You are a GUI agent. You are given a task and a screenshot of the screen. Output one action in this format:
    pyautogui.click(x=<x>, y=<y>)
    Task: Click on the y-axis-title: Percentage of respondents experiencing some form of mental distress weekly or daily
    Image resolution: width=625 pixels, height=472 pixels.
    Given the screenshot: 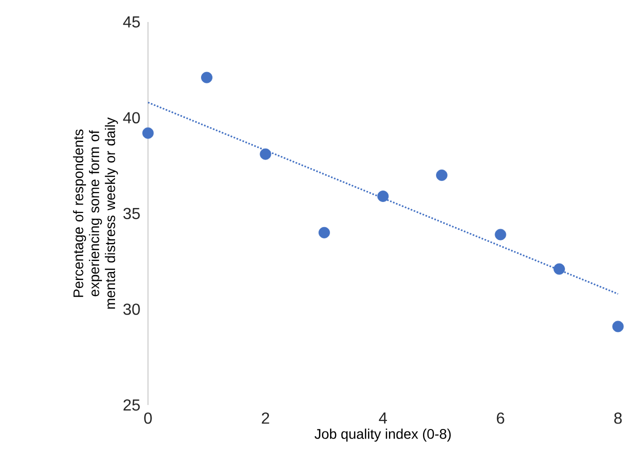 What is the action you would take?
    pyautogui.click(x=95, y=213)
    